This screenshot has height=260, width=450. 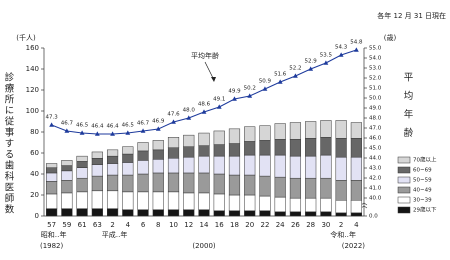 I want to click on value-label: 50.9, so click(x=265, y=82).